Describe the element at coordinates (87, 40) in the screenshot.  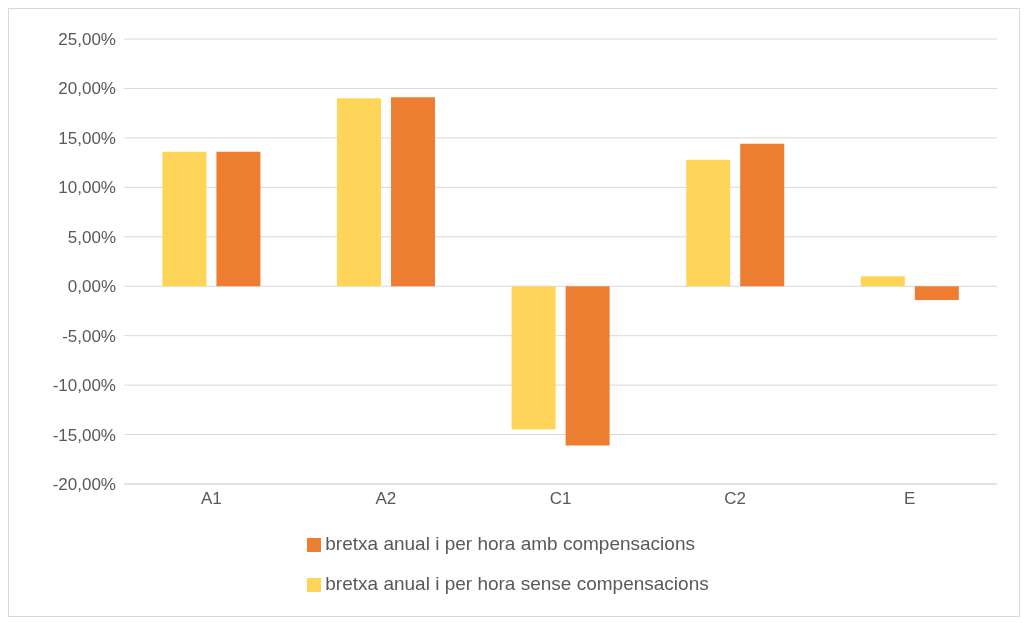
I see `y-tick-label: 25,00%` at that location.